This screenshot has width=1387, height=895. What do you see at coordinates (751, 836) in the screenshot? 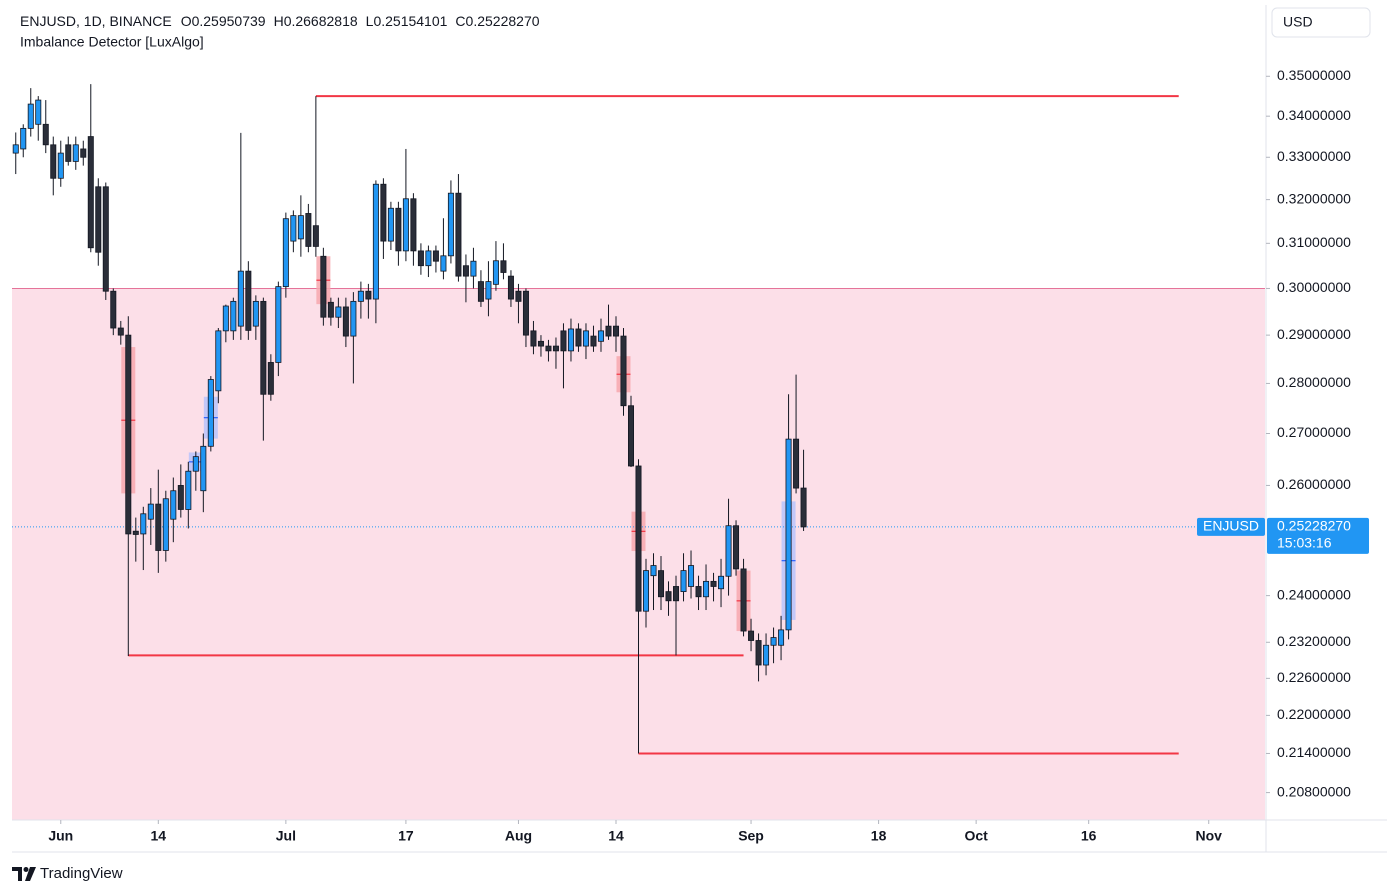
I see `x-tick-label: Sep` at bounding box center [751, 836].